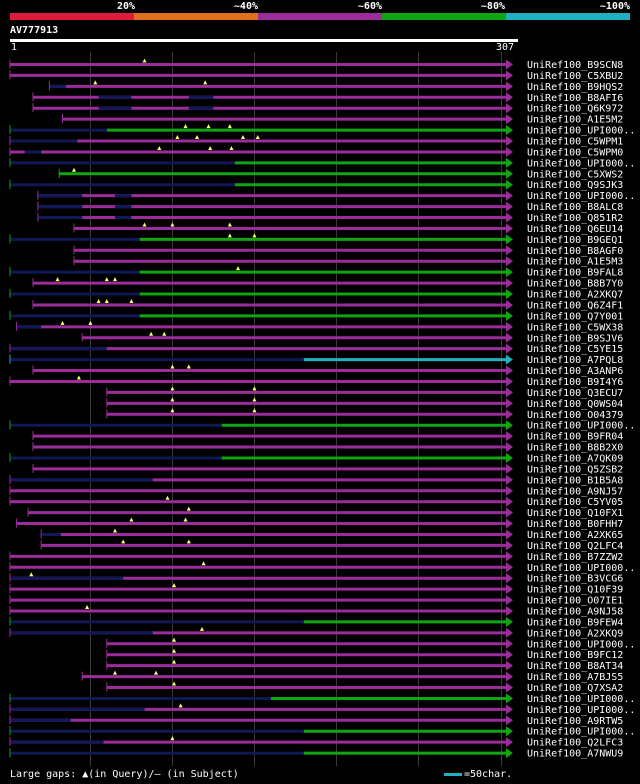  What do you see at coordinates (575, 535) in the screenshot?
I see `hit-name: UniRef100_A2XK65` at bounding box center [575, 535].